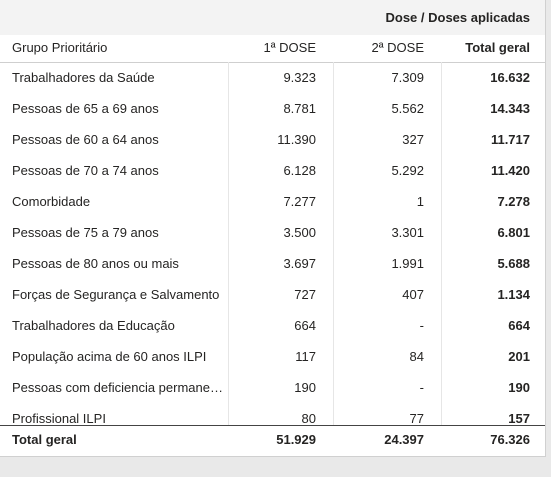 The width and height of the screenshot is (551, 477). What do you see at coordinates (457, 17) in the screenshot?
I see `header-title: Dose / Doses aplicadas` at bounding box center [457, 17].